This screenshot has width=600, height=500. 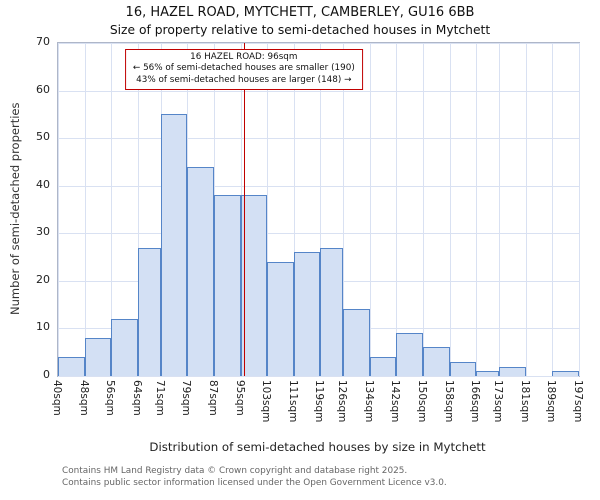 I want to click on x-tick-label: 56sqm, so click(x=110, y=398).